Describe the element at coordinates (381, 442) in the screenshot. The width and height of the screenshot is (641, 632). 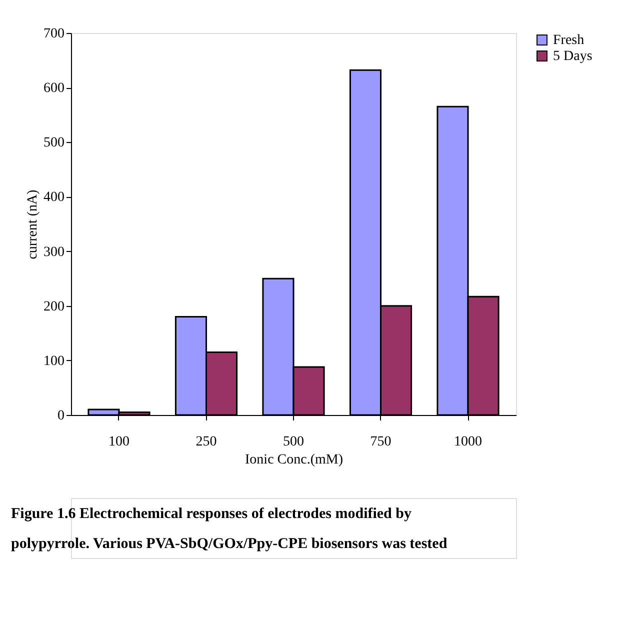
I see `x-tick-label: 750` at that location.